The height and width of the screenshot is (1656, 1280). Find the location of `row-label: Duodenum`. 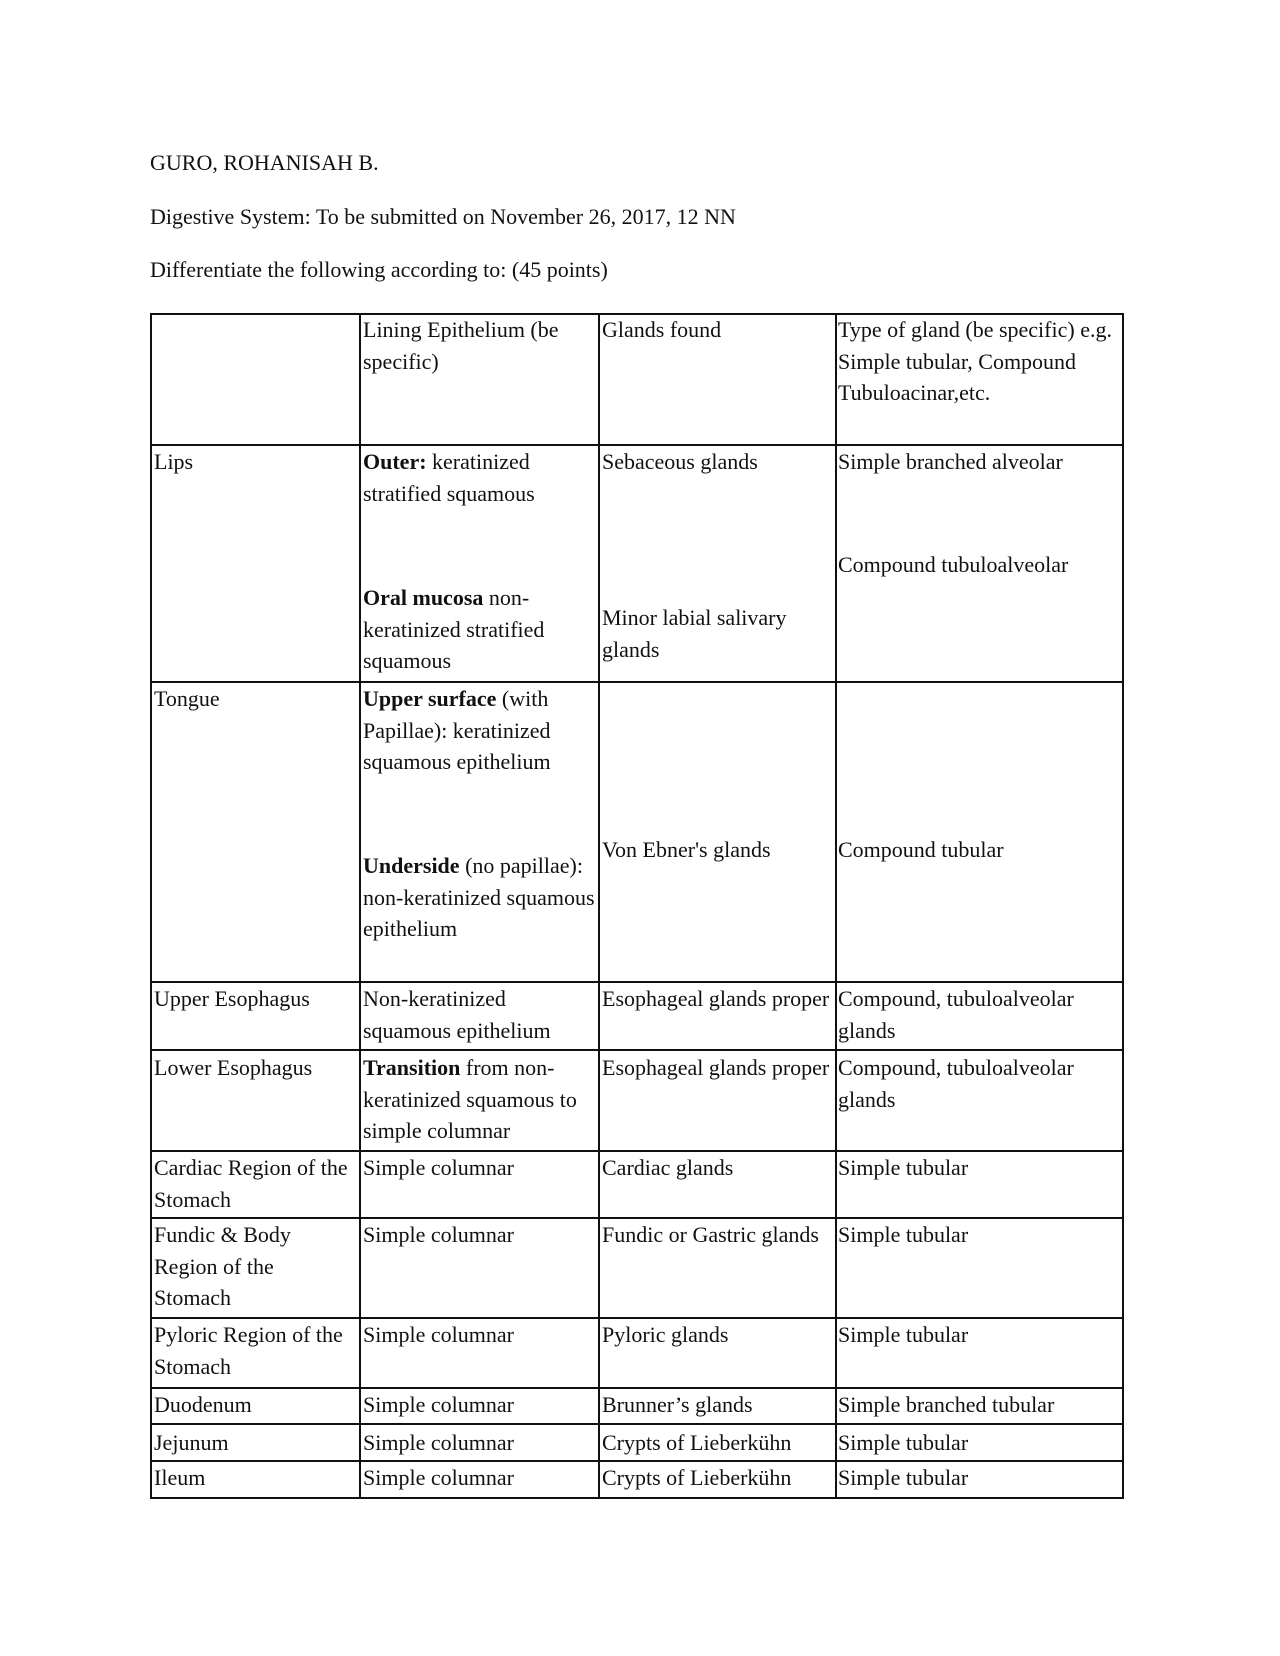

row-label: Duodenum is located at coordinates (203, 1404).